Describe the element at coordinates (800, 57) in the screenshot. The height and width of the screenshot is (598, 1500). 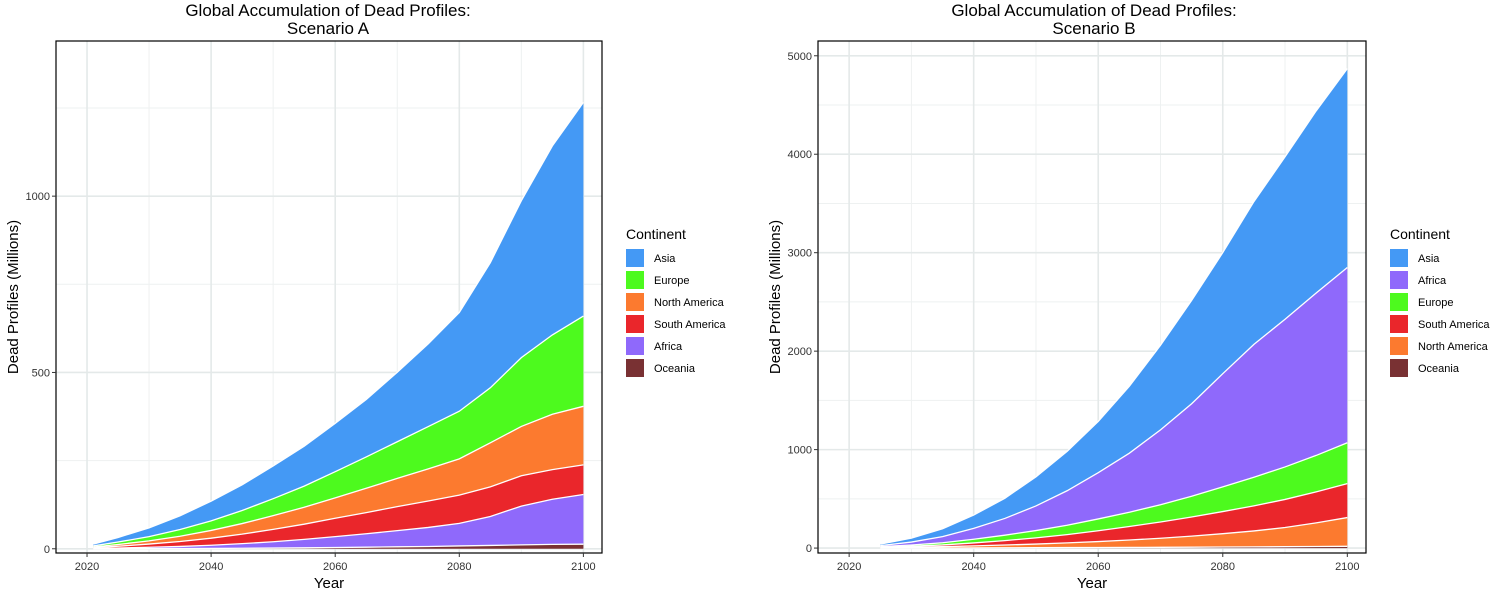
I see `y-tick-label: 5000` at that location.